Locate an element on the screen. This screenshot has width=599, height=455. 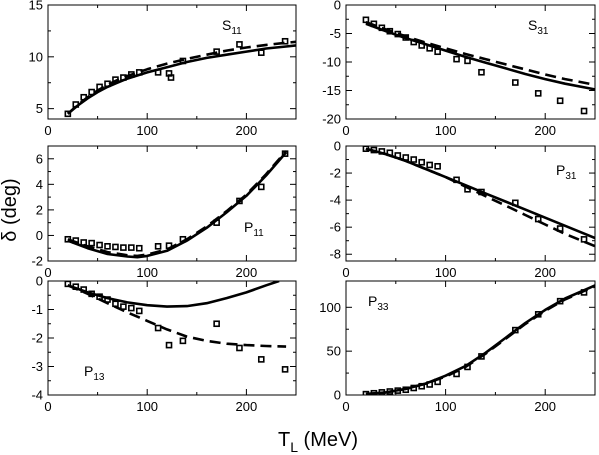
y-tick-label: -5 is located at coordinates (335, 33).